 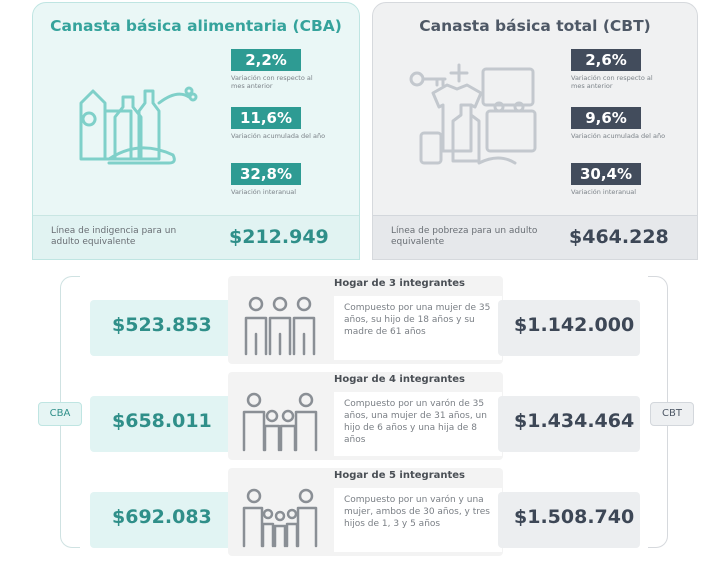 What do you see at coordinates (162, 517) in the screenshot?
I see `household-cba-value: $692.083` at bounding box center [162, 517].